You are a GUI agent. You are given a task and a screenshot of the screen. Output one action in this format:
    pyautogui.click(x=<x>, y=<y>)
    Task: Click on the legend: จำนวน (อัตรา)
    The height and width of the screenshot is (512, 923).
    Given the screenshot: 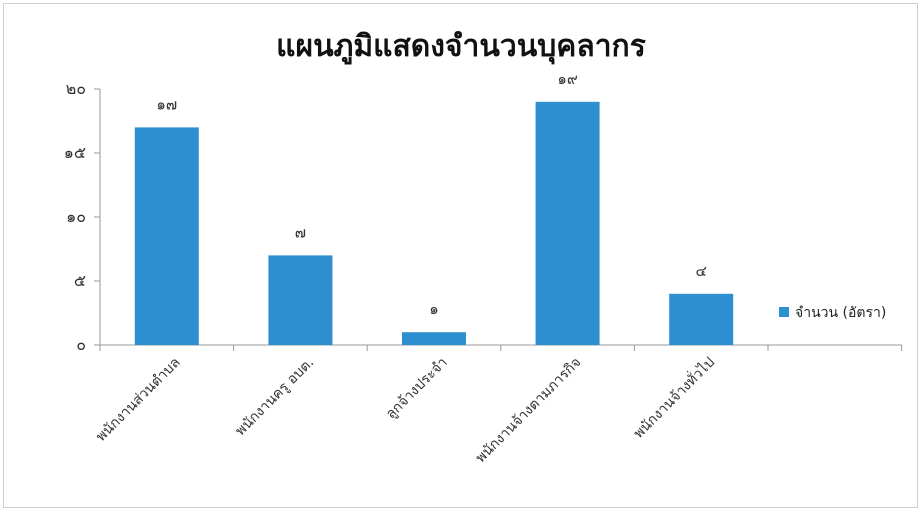 What is the action you would take?
    pyautogui.click(x=832, y=313)
    